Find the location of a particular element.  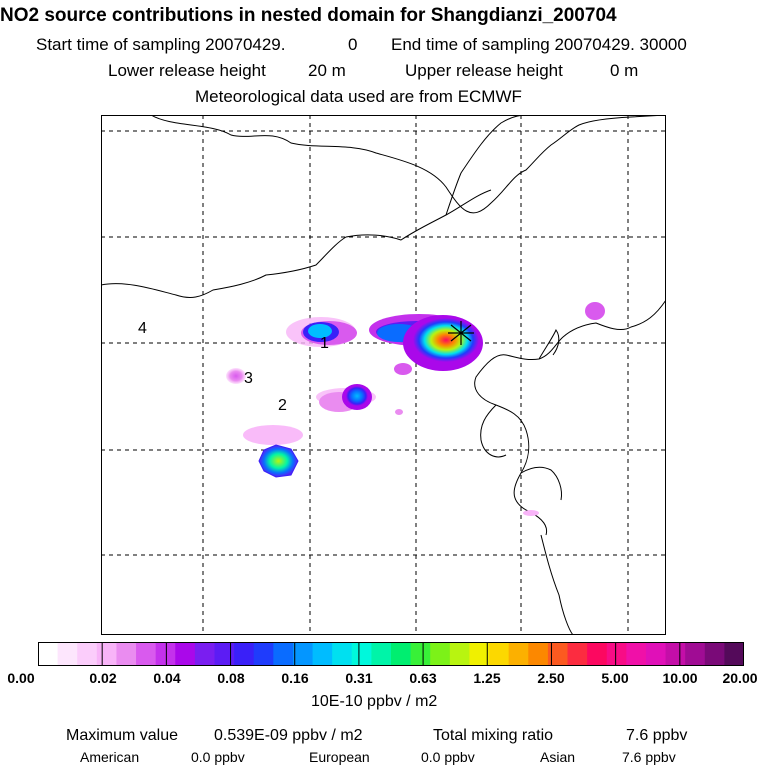

upper-height-value: 0 m is located at coordinates (624, 70).